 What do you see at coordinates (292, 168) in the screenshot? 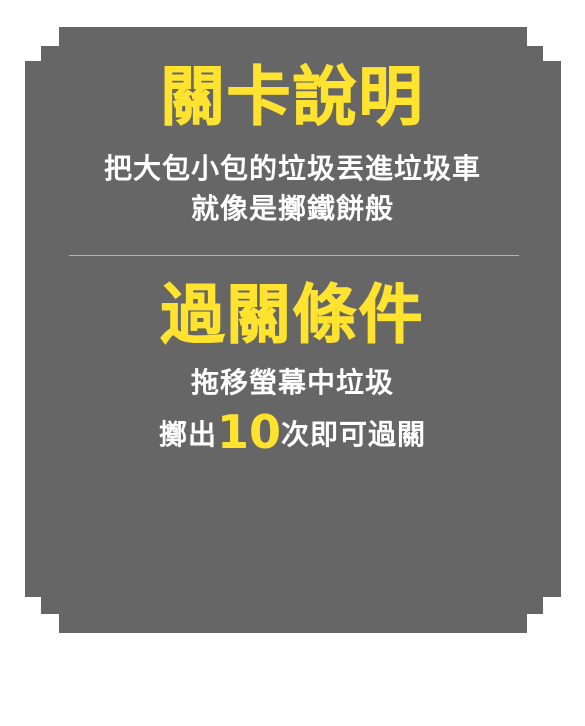
I see `level-info-line-1: 把大包小包的垃圾丟進垃圾車` at bounding box center [292, 168].